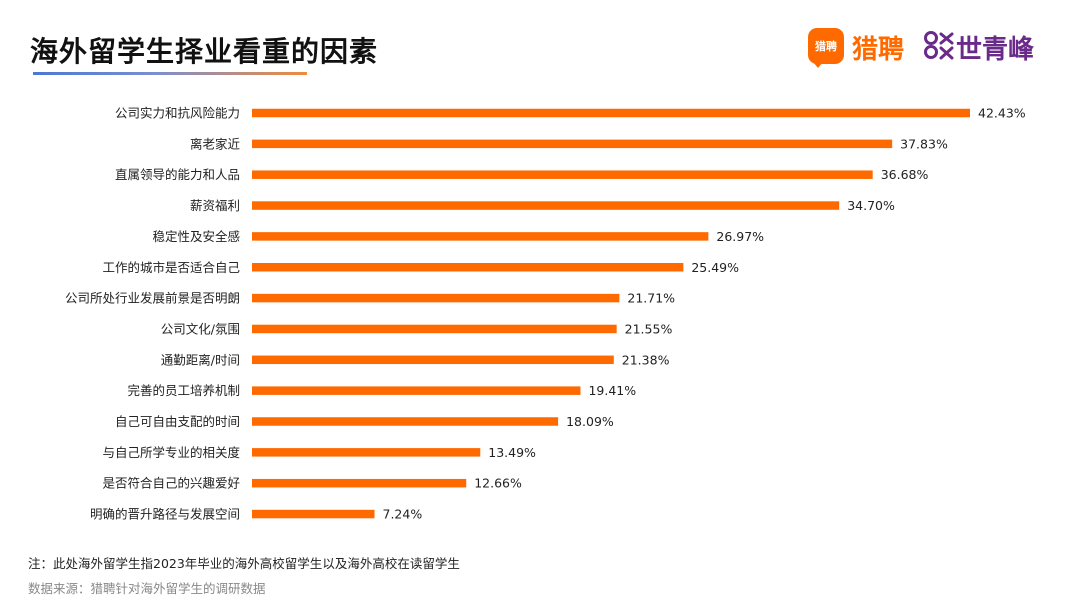  What do you see at coordinates (939, 45) in the screenshot?
I see `shiqingfeng-logo-icon` at bounding box center [939, 45].